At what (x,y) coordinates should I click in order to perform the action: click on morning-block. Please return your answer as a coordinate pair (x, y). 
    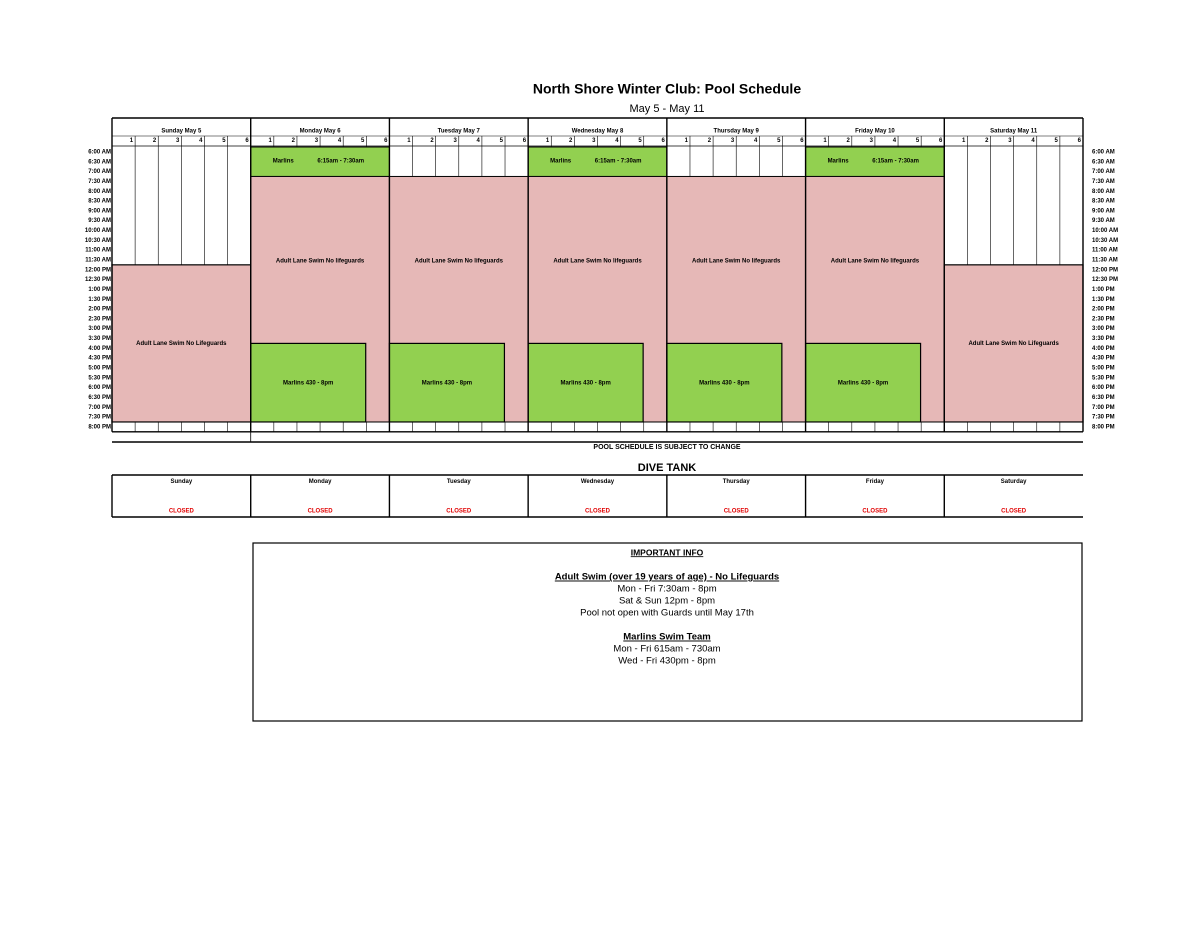
    Looking at the image, I should click on (875, 161).